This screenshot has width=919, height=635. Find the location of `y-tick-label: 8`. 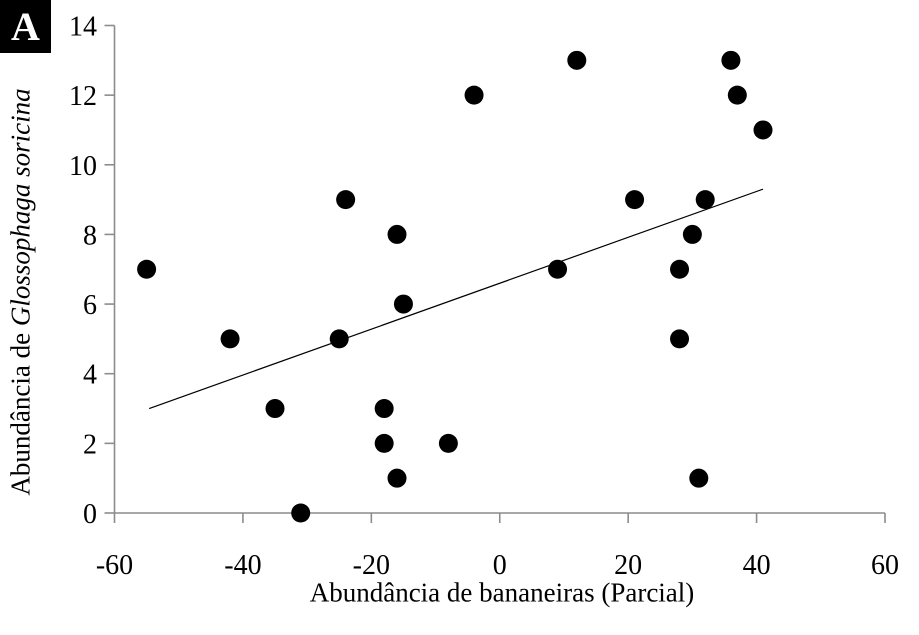

y-tick-label: 8 is located at coordinates (90, 235).